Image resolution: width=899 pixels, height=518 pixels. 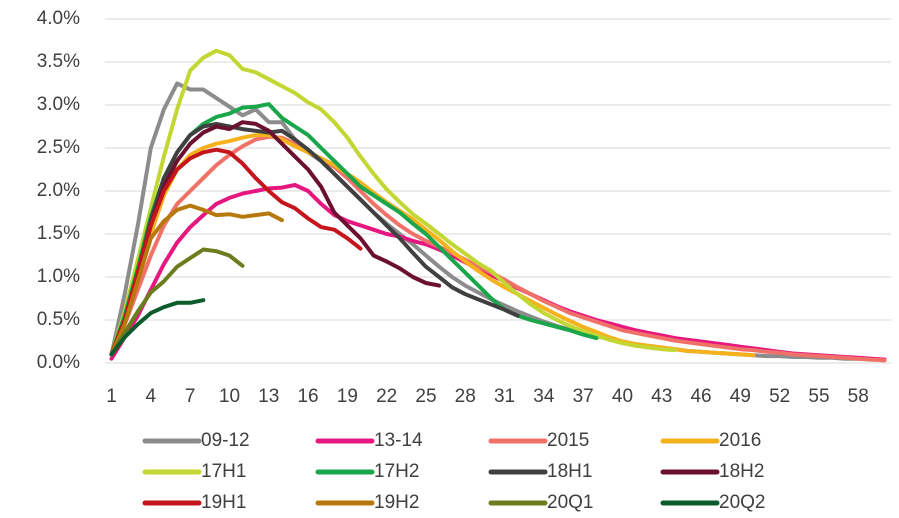 What do you see at coordinates (58, 362) in the screenshot?
I see `y-tick-label: 0.0%` at bounding box center [58, 362].